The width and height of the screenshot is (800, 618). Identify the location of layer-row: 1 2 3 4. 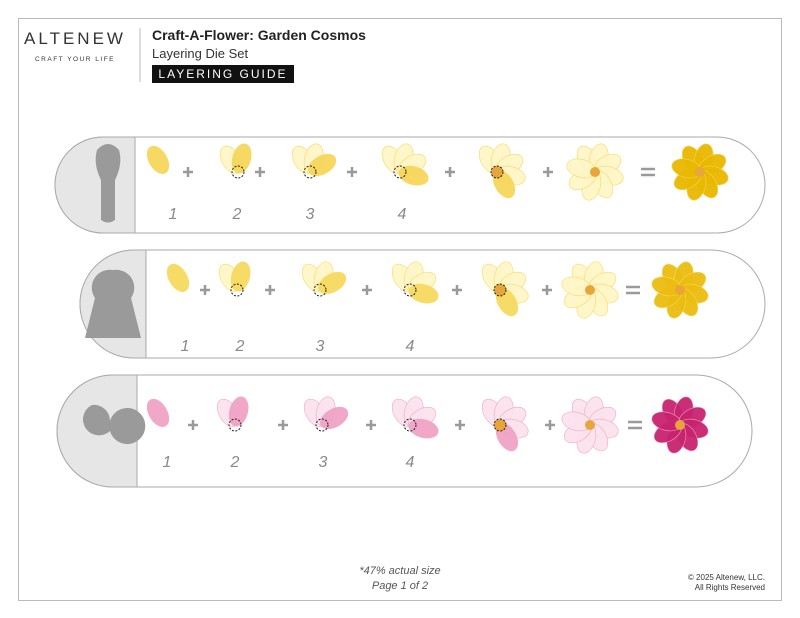
(410, 185).